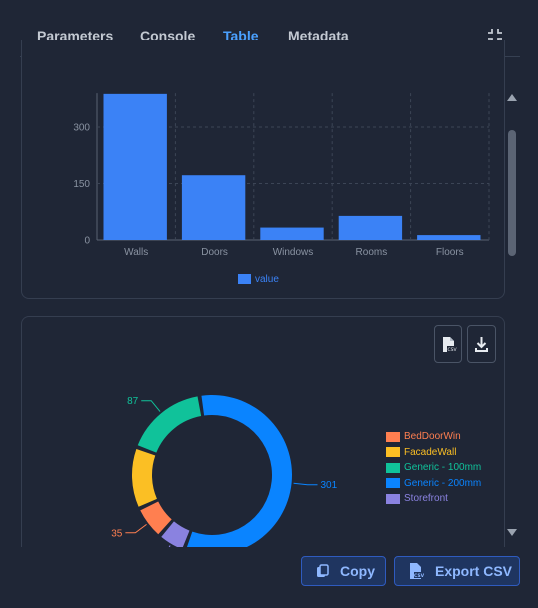 This screenshot has width=538, height=608. Describe the element at coordinates (357, 571) in the screenshot. I see `copy-label: Copy` at that location.